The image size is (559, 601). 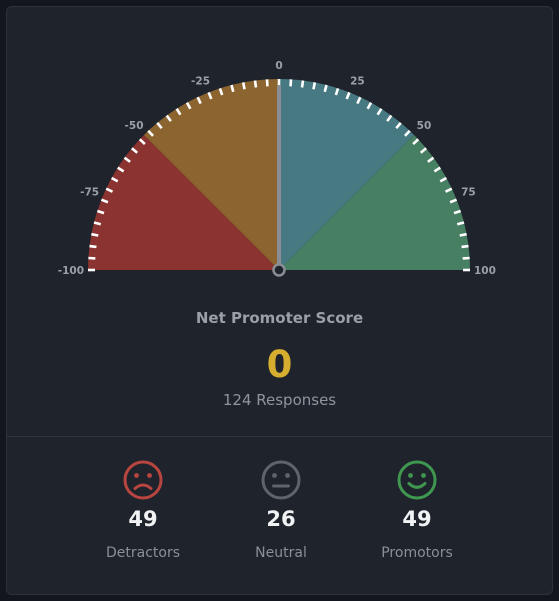 I want to click on stat-promotors: 49 Promotors, so click(x=417, y=510).